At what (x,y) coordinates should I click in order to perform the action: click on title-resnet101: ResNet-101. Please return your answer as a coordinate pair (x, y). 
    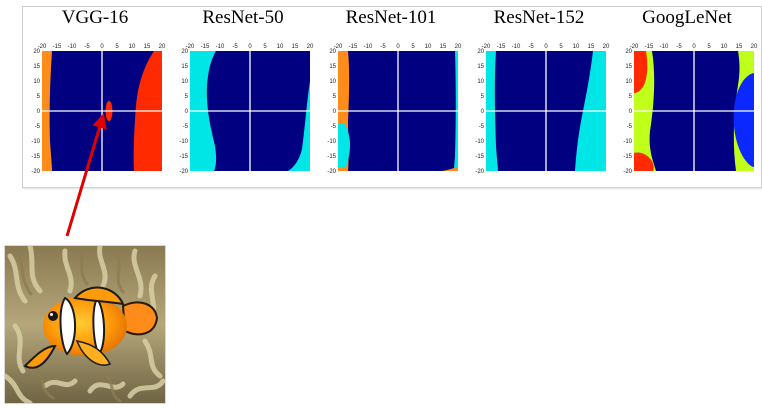
    Looking at the image, I should click on (391, 17).